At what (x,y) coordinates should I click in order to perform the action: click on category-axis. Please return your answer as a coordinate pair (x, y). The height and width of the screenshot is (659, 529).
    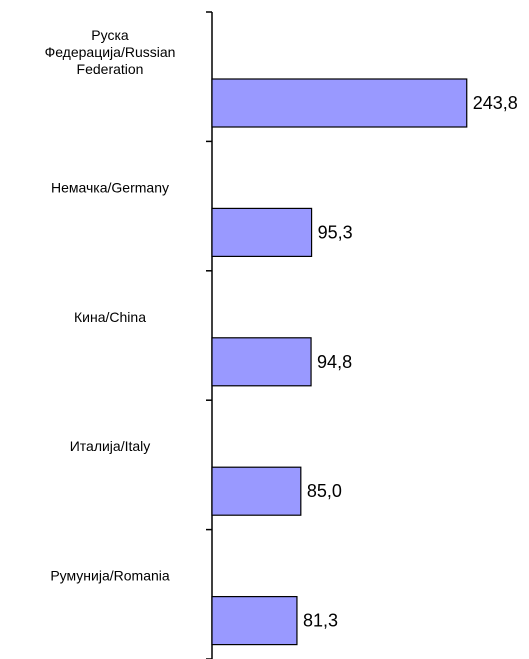
    Looking at the image, I should click on (209, 335).